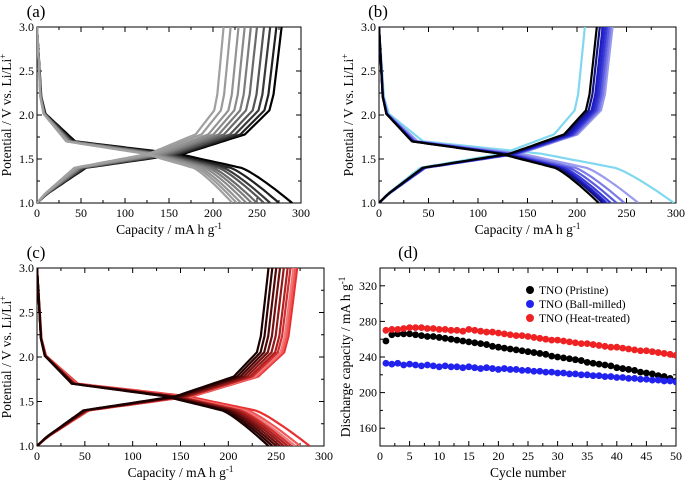 This screenshot has width=685, height=484. Describe the element at coordinates (528, 472) in the screenshot. I see `x-axis-title-text: Cycle number` at that location.